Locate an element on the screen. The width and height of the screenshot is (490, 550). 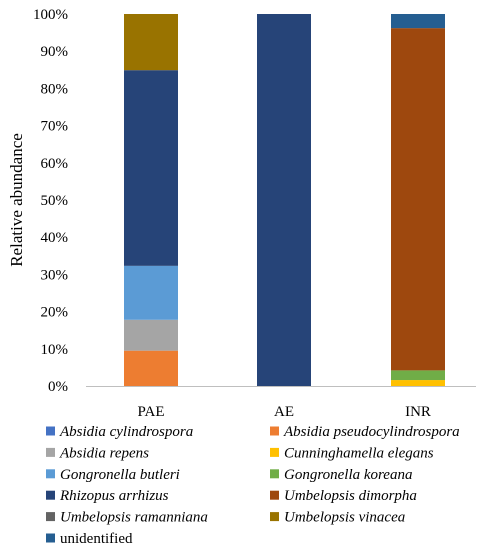
y-tick-label: 90% is located at coordinates (55, 52).